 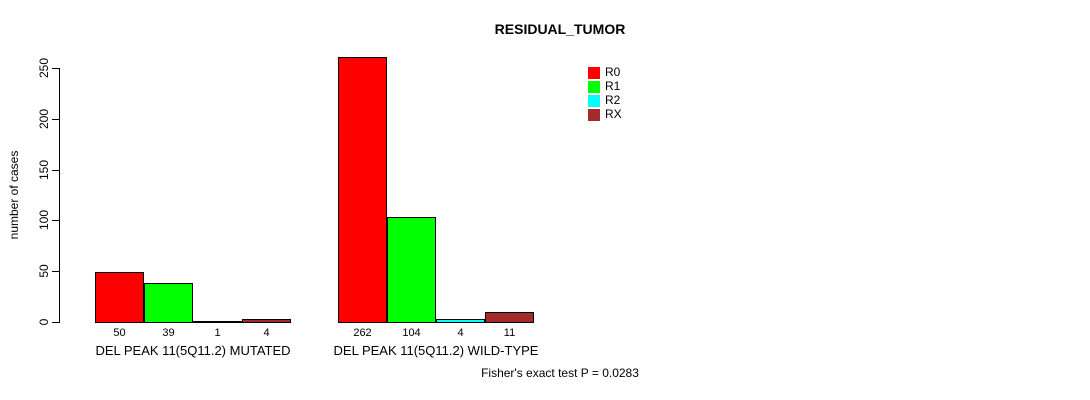 I want to click on legend-label: R1, so click(x=613, y=86).